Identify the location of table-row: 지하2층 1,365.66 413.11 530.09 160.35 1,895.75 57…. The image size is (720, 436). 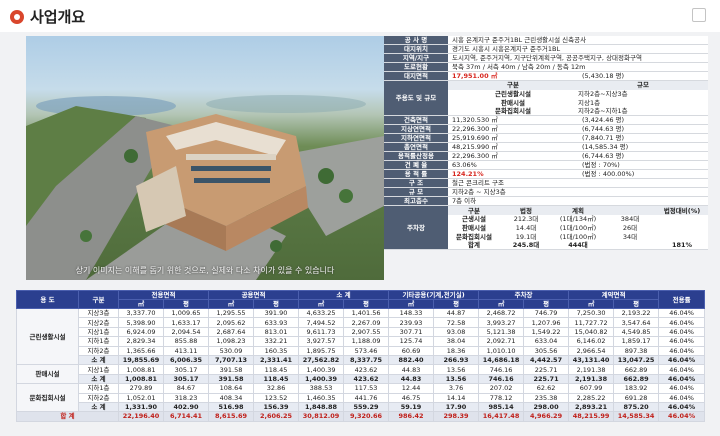
(361, 350).